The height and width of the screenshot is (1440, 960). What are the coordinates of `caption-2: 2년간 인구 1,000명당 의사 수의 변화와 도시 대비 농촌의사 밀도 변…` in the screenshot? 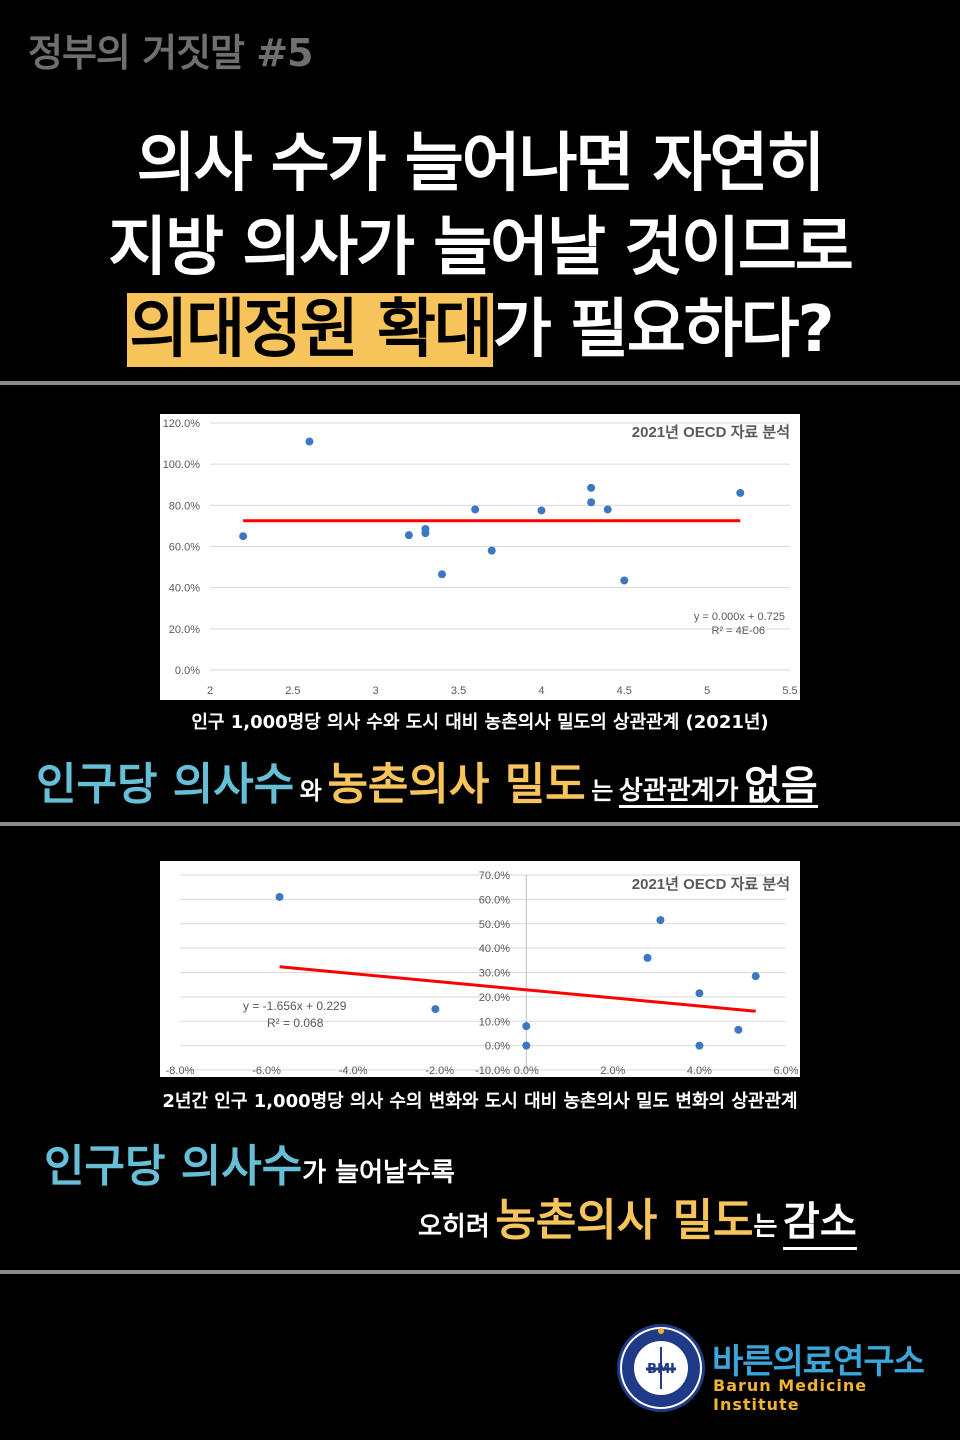 It's located at (480, 1101).